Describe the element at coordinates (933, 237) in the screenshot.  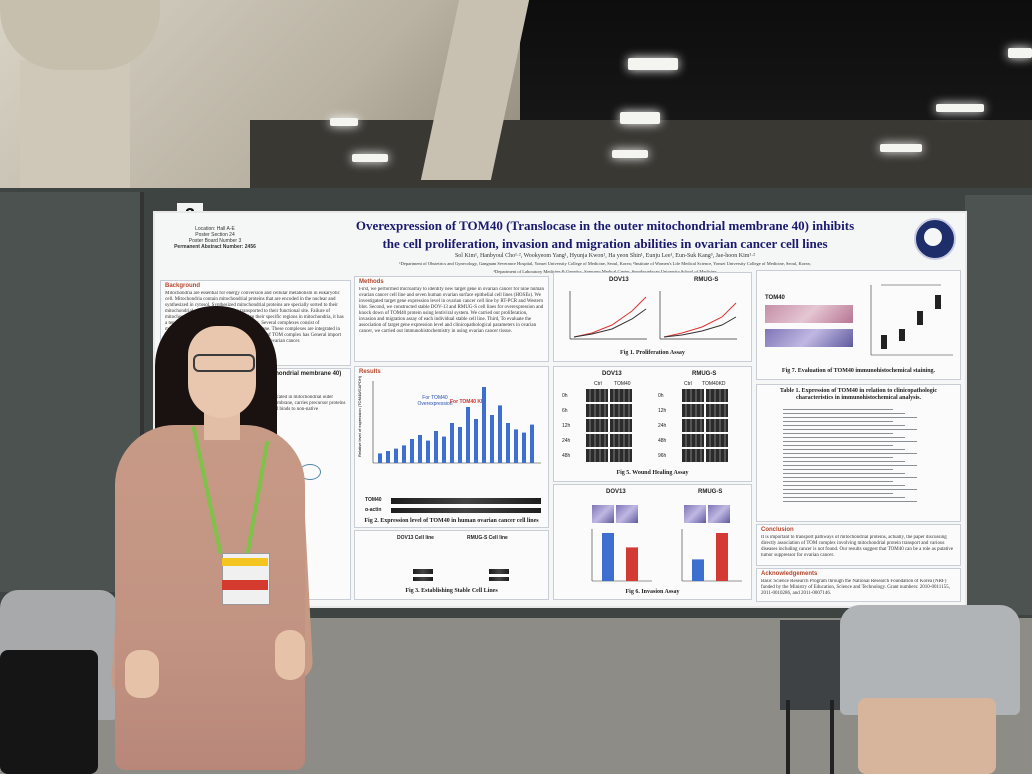
I see `logo-emblem` at that location.